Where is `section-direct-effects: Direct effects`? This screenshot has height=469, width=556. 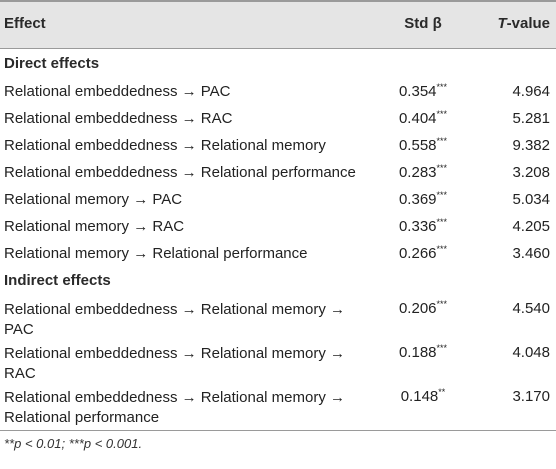 section-direct-effects: Direct effects is located at coordinates (278, 63).